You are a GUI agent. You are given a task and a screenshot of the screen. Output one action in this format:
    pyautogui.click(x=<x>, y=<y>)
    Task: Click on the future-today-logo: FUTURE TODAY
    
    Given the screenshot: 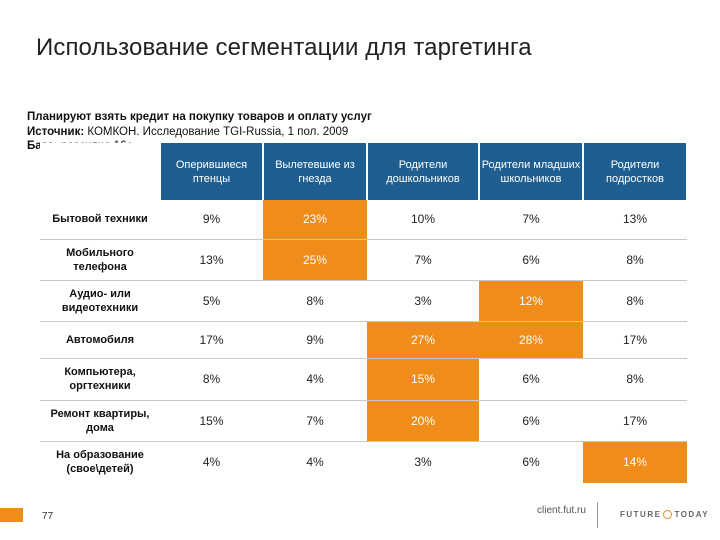 What is the action you would take?
    pyautogui.click(x=665, y=514)
    